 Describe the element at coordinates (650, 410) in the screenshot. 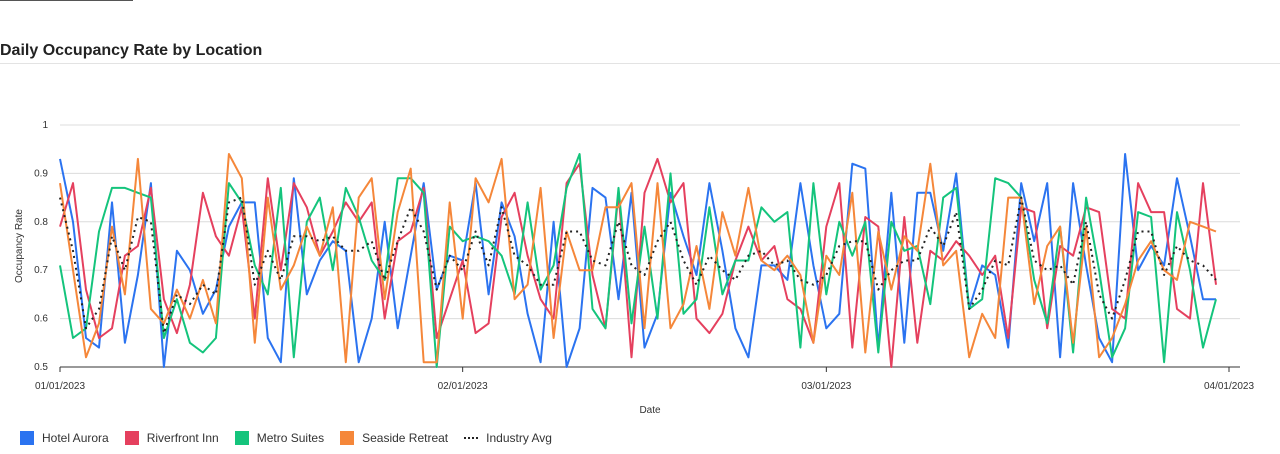

I see `x-axis-title: Date` at that location.